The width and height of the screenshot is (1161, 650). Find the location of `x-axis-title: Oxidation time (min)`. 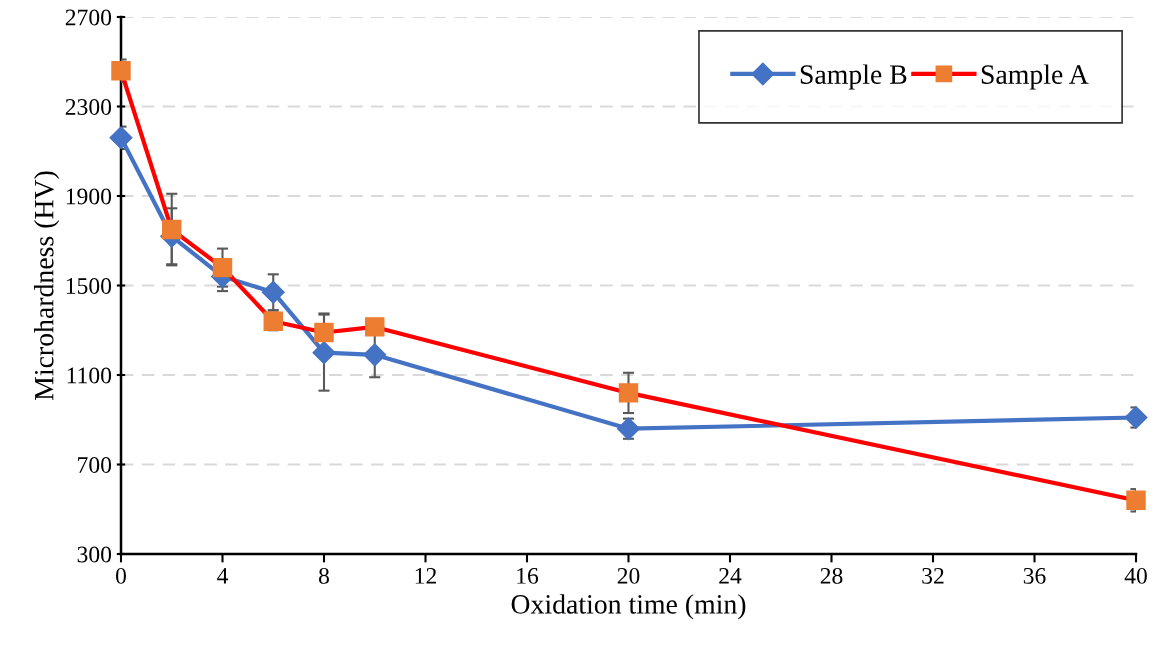

x-axis-title: Oxidation time (min) is located at coordinates (628, 607).